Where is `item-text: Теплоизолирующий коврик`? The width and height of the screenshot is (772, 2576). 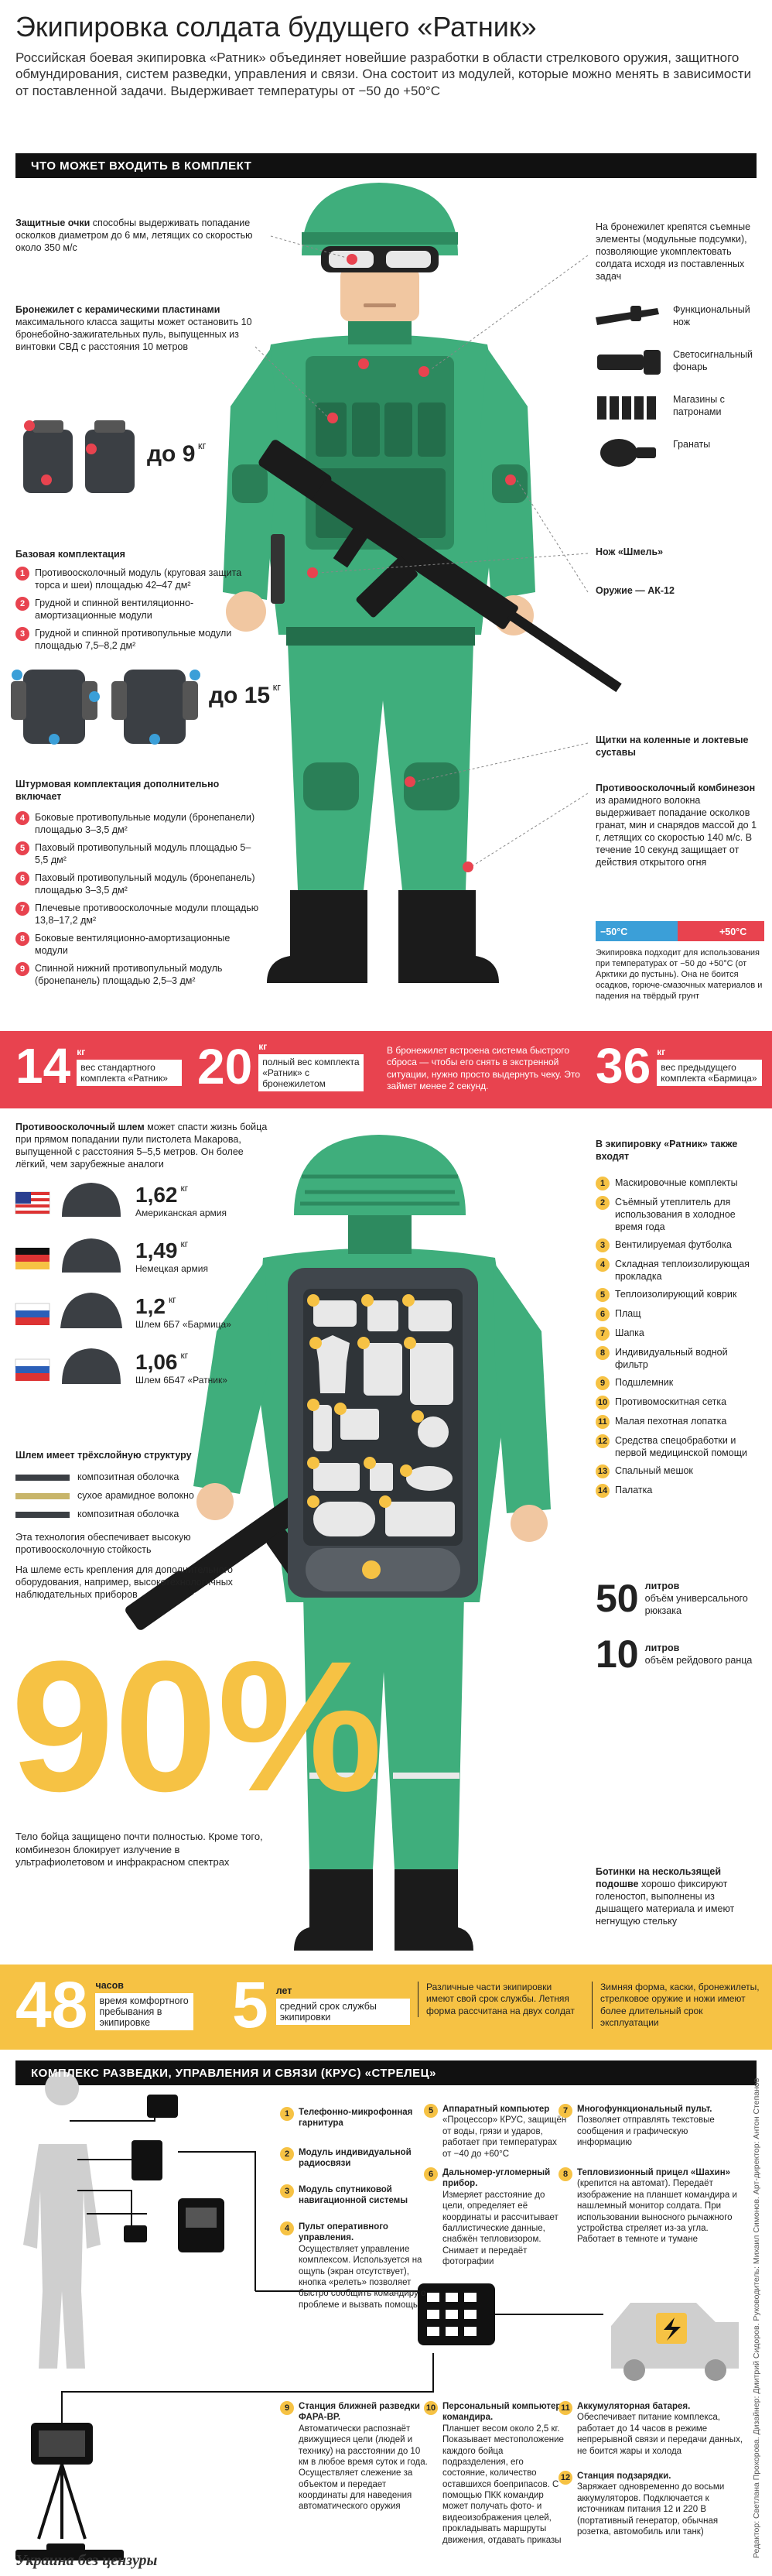 item-text: Теплоизолирующий коврик is located at coordinates (676, 1295).